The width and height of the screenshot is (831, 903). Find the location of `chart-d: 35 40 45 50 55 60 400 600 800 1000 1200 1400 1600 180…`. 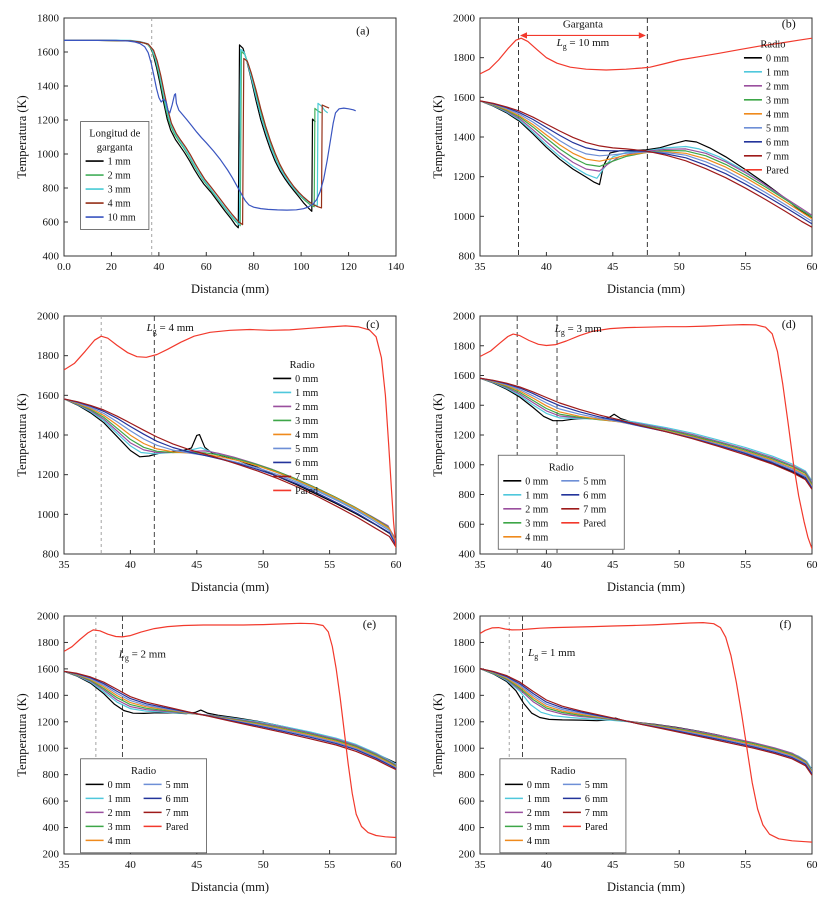

chart-d: 35 40 45 50 55 60 400 600 800 1000 1200 1400 1600 180… is located at coordinates (625, 453).